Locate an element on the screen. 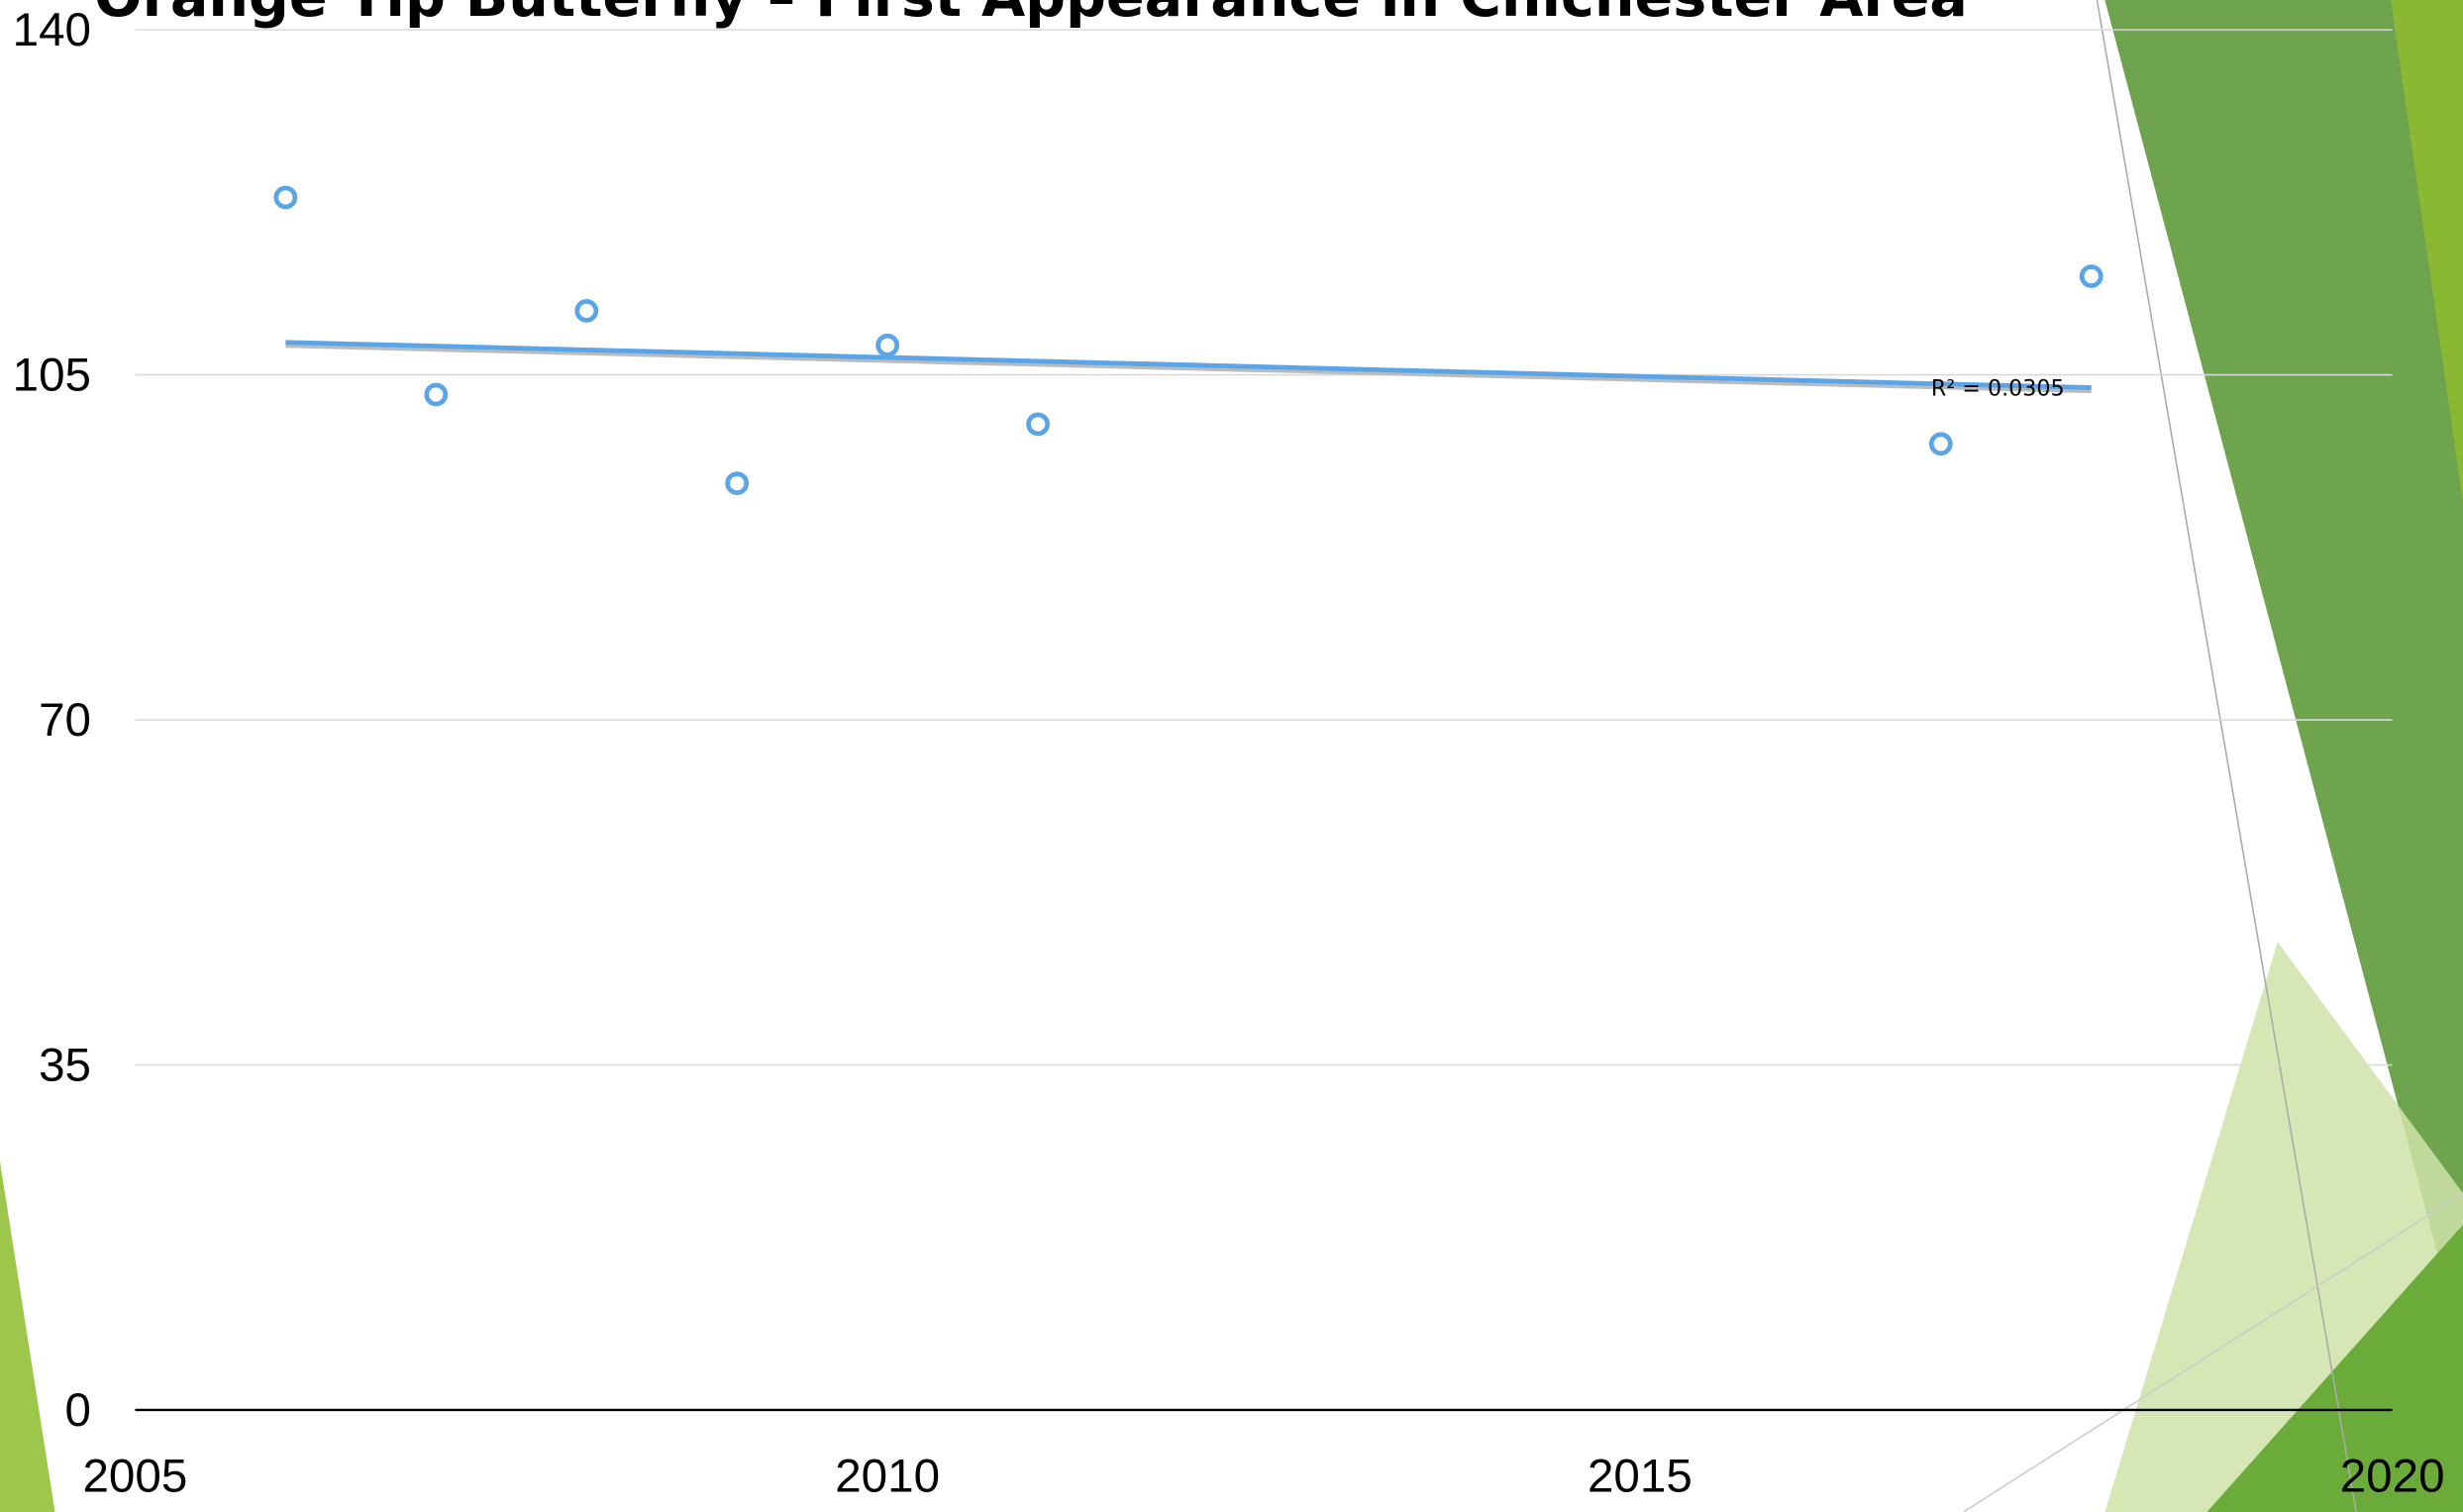 The width and height of the screenshot is (2463, 1512). x-tick-label: 2020 is located at coordinates (2392, 1476).